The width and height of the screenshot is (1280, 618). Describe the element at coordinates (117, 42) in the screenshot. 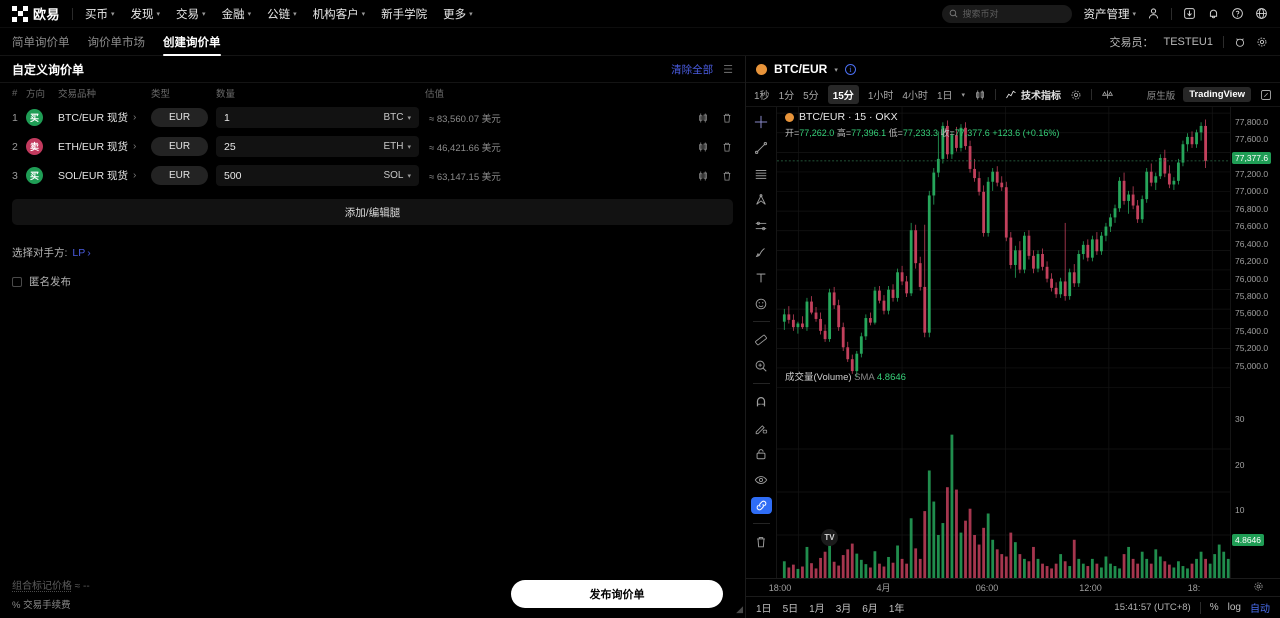

I see `tab-rfq-market: 询价单市场` at that location.